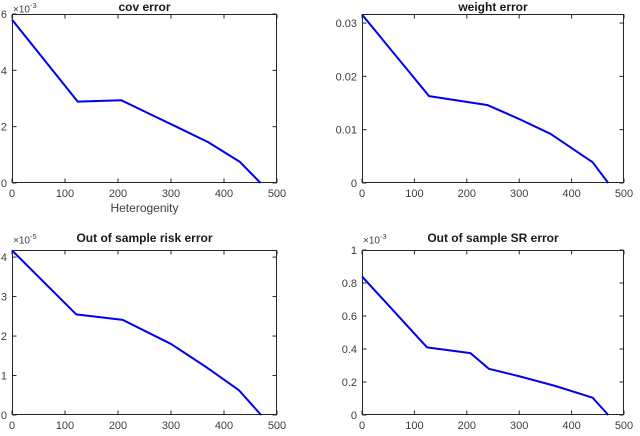 Image resolution: width=640 pixels, height=436 pixels. Describe the element at coordinates (4, 15) in the screenshot. I see `y-tick-label: 6` at that location.